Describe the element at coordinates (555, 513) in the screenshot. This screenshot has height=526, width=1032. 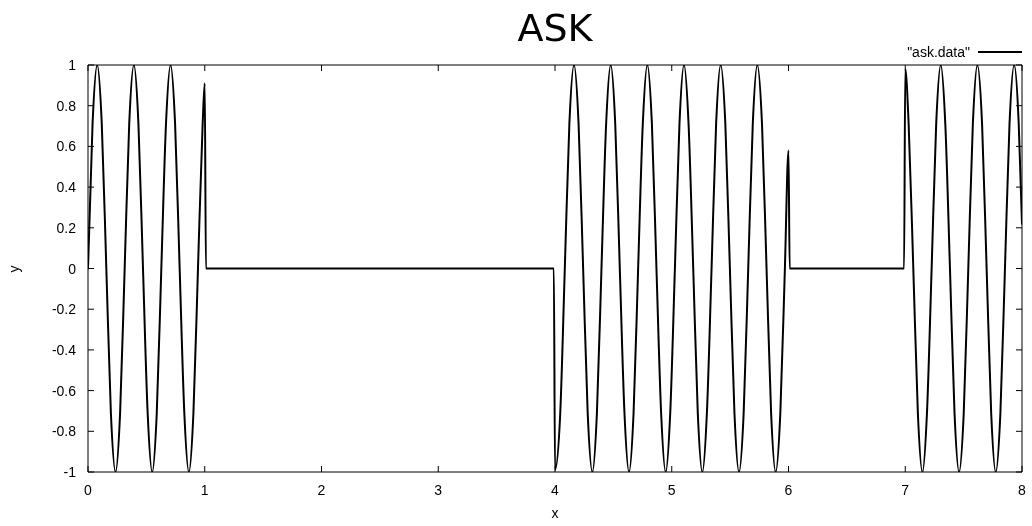
I see `x-axis-title: x` at that location.